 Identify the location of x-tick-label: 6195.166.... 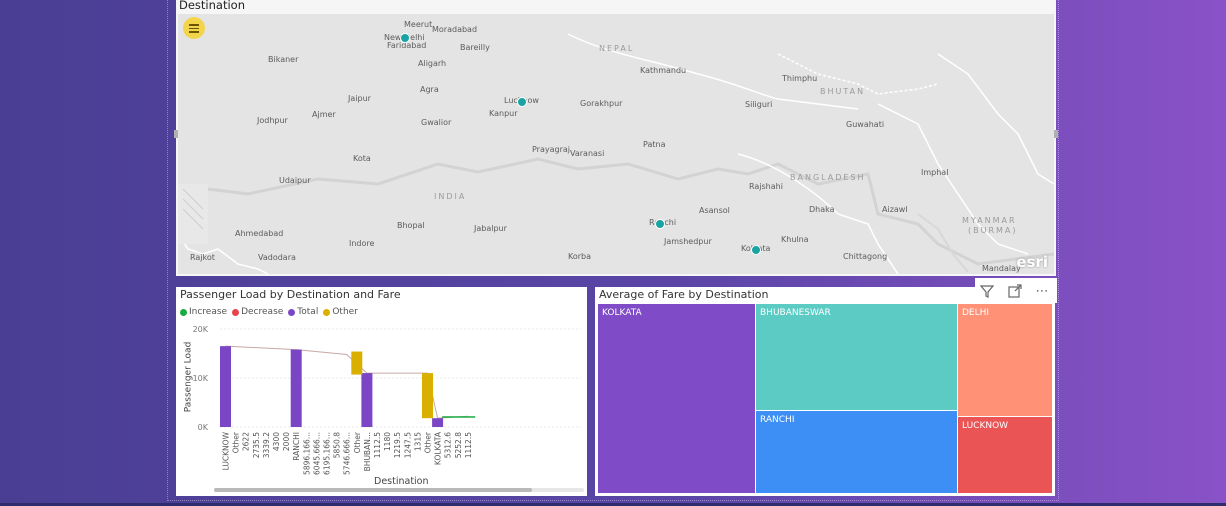
(327, 453).